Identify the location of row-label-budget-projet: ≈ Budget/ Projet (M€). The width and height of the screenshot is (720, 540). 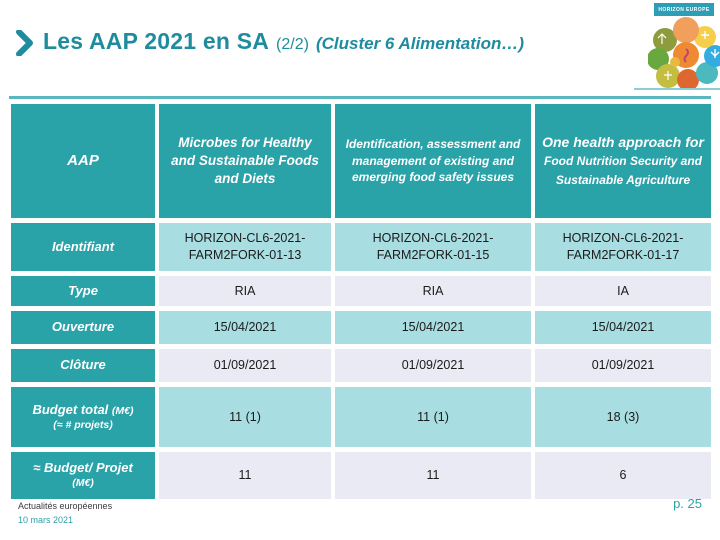
(83, 475).